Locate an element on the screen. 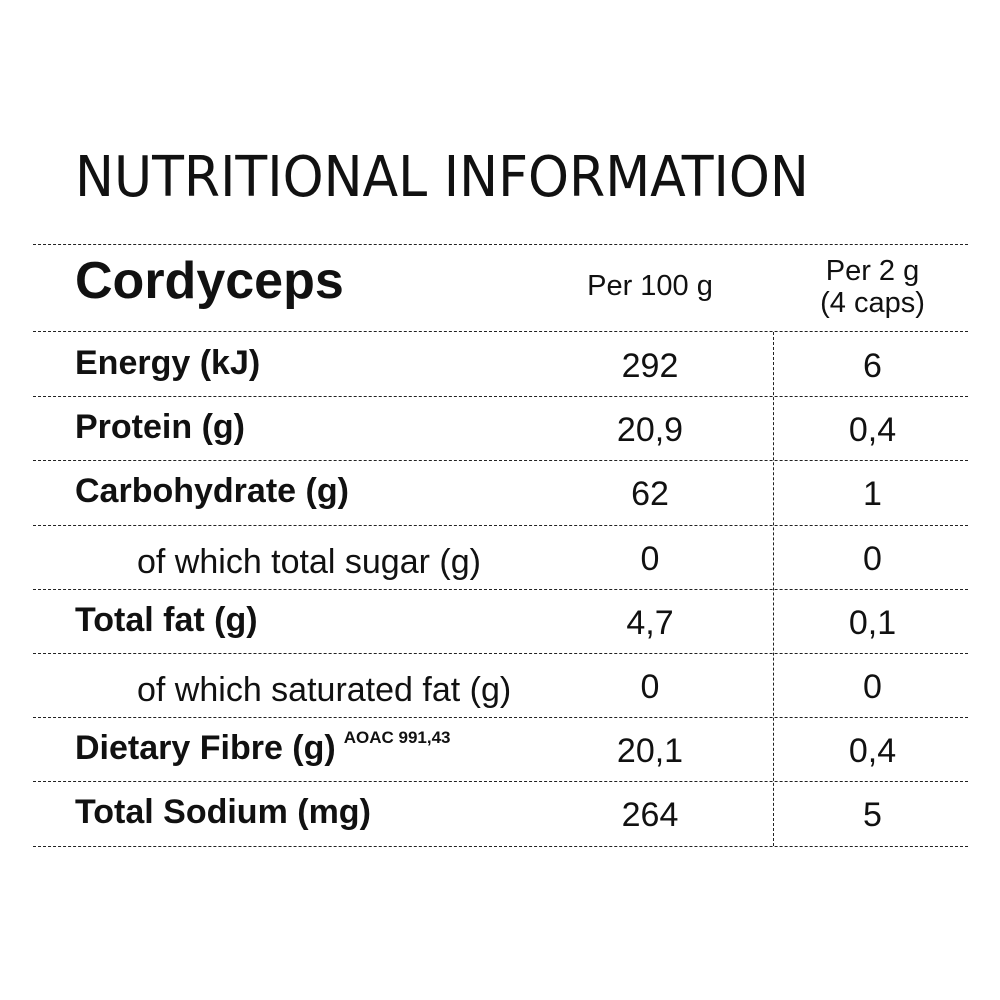  column-header-per-serving-line1: Per 2 g is located at coordinates (872, 271).